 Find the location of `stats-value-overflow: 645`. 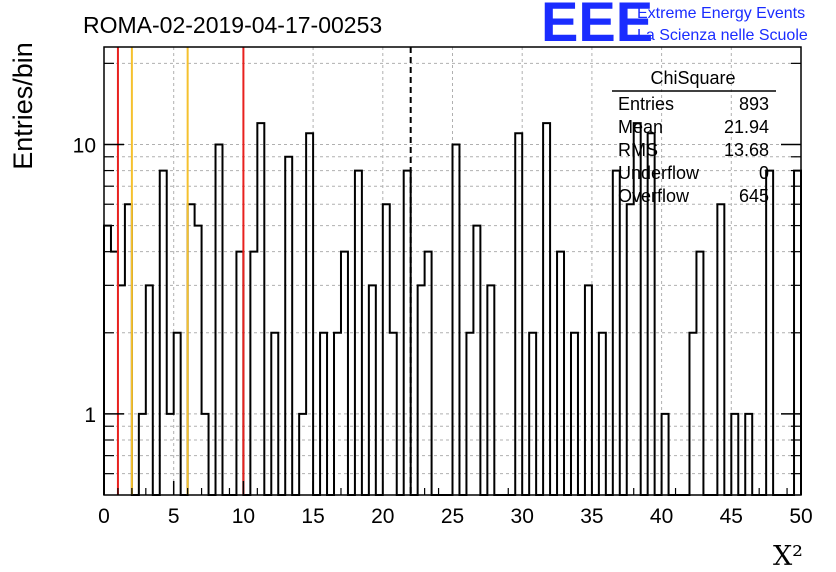

stats-value-overflow: 645 is located at coordinates (754, 196).